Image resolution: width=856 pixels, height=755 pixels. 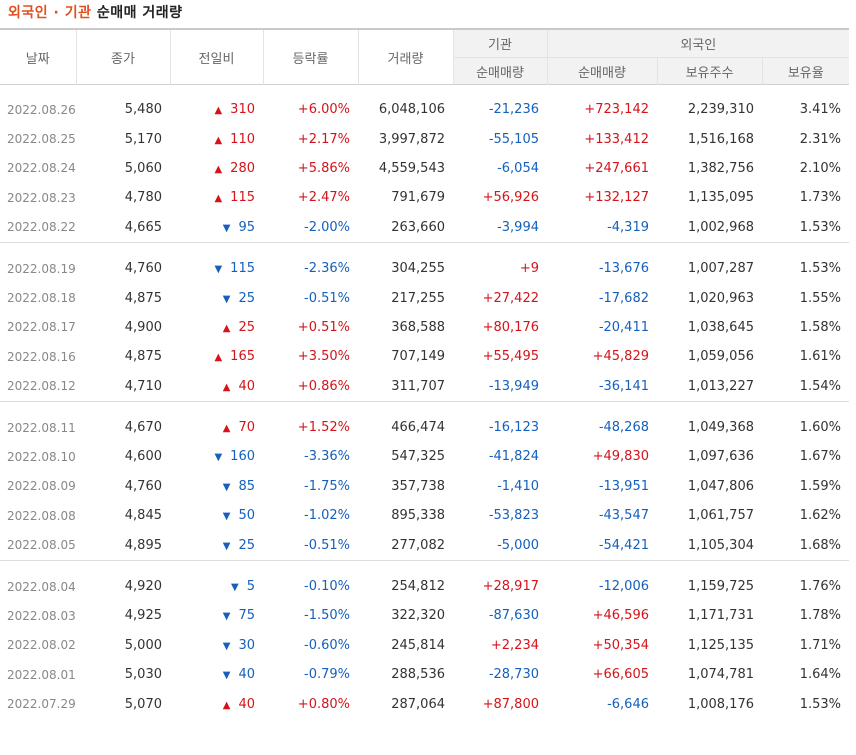 What do you see at coordinates (510, 587) in the screenshot?
I see `cell-institution-net: +28,917` at bounding box center [510, 587].